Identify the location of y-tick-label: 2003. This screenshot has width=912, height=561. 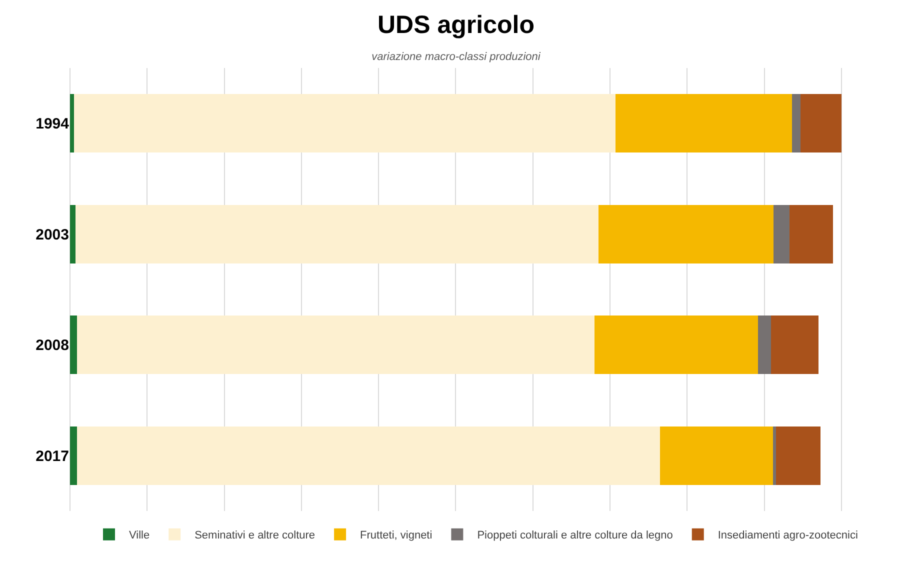
(52, 235).